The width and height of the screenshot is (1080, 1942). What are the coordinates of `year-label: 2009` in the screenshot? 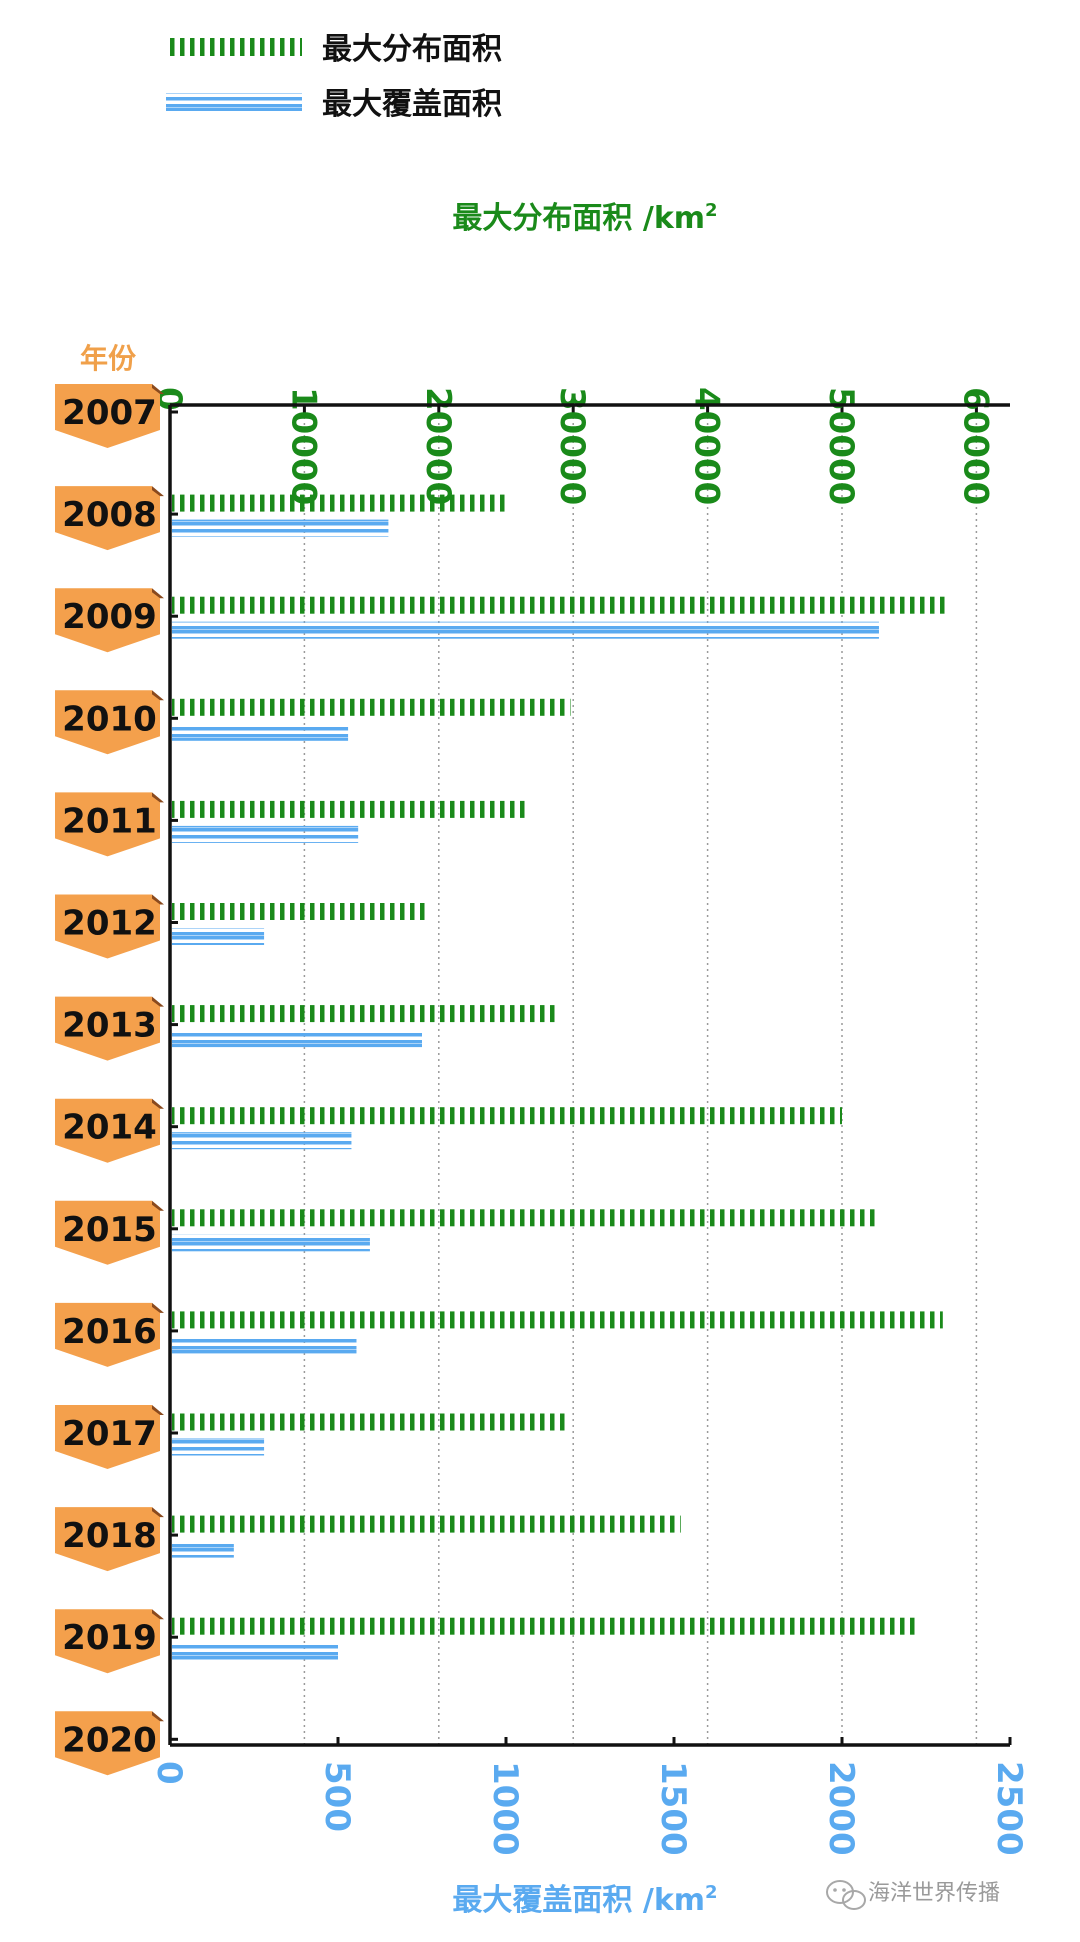 It's located at (109, 617).